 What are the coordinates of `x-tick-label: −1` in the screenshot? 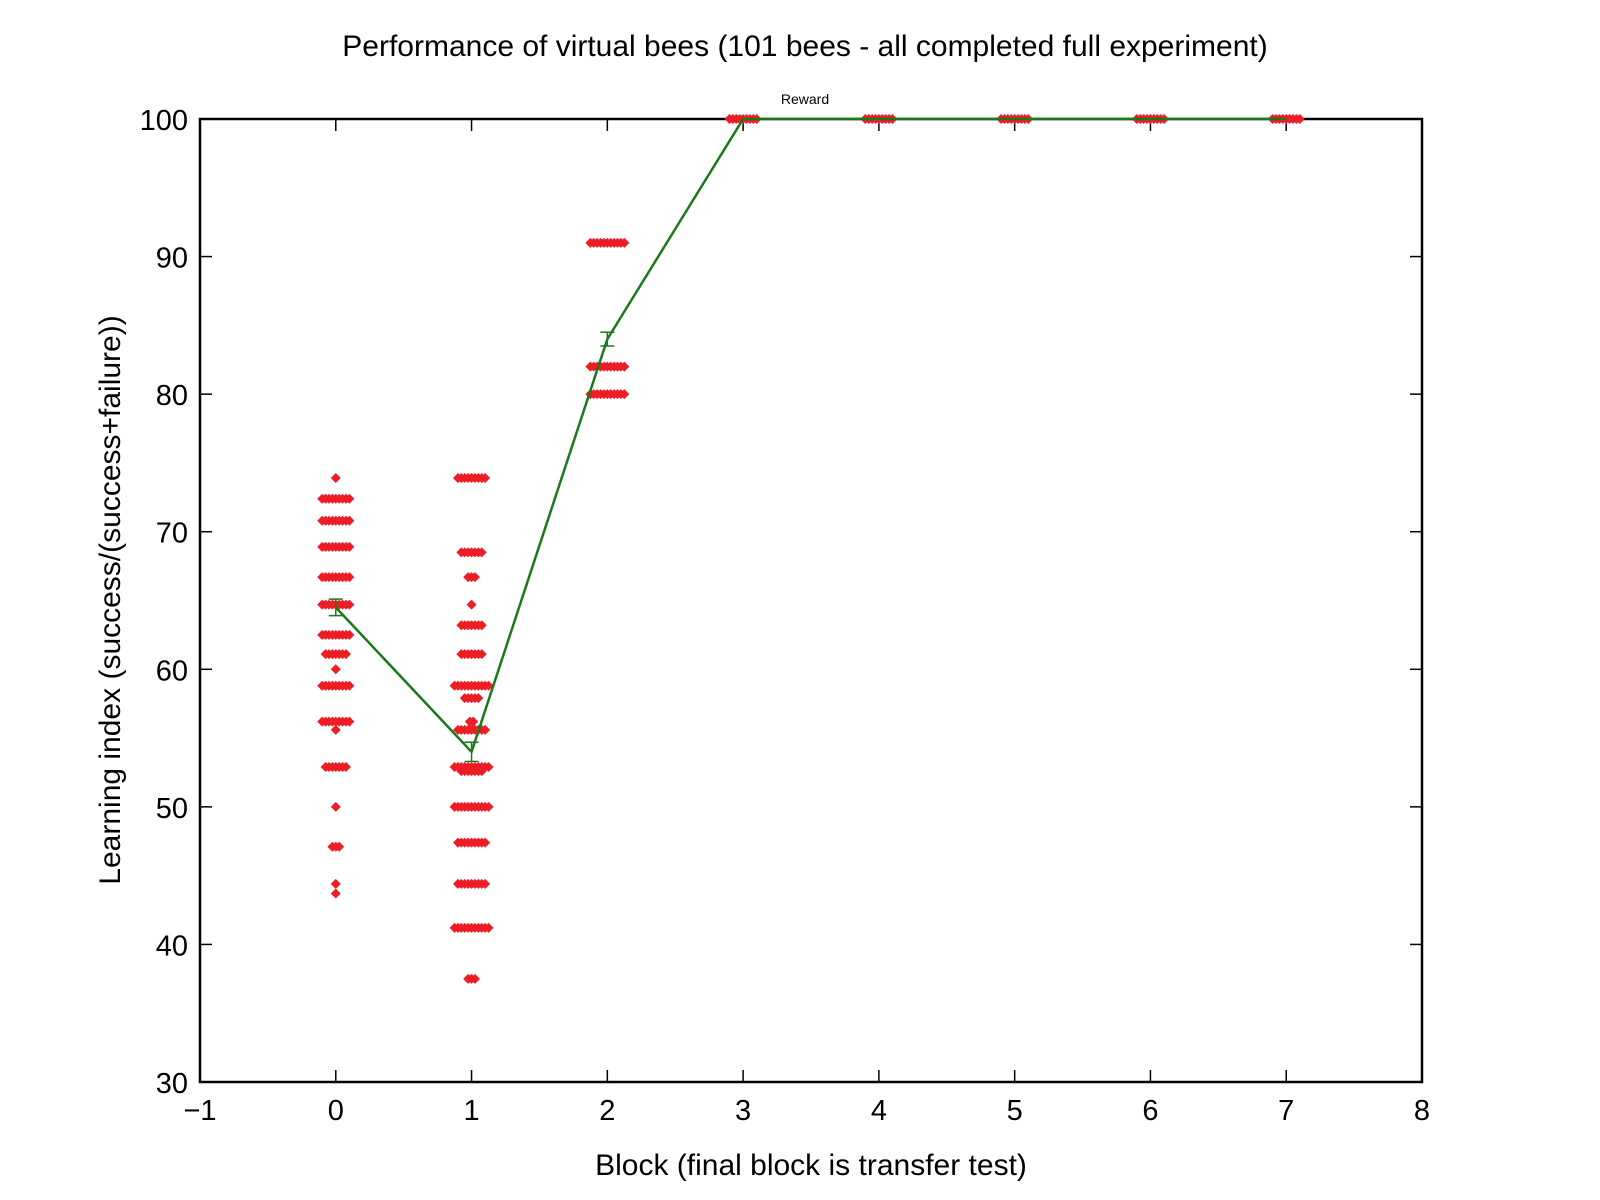 It's located at (199, 1111).